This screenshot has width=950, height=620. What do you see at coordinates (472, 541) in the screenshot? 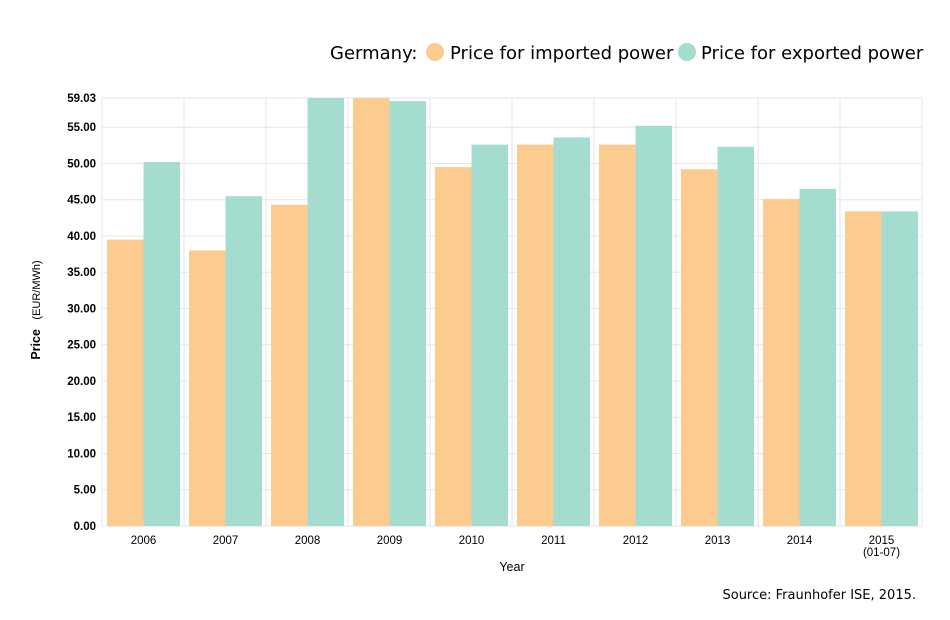
I see `x-tick-label: 2010` at bounding box center [472, 541].